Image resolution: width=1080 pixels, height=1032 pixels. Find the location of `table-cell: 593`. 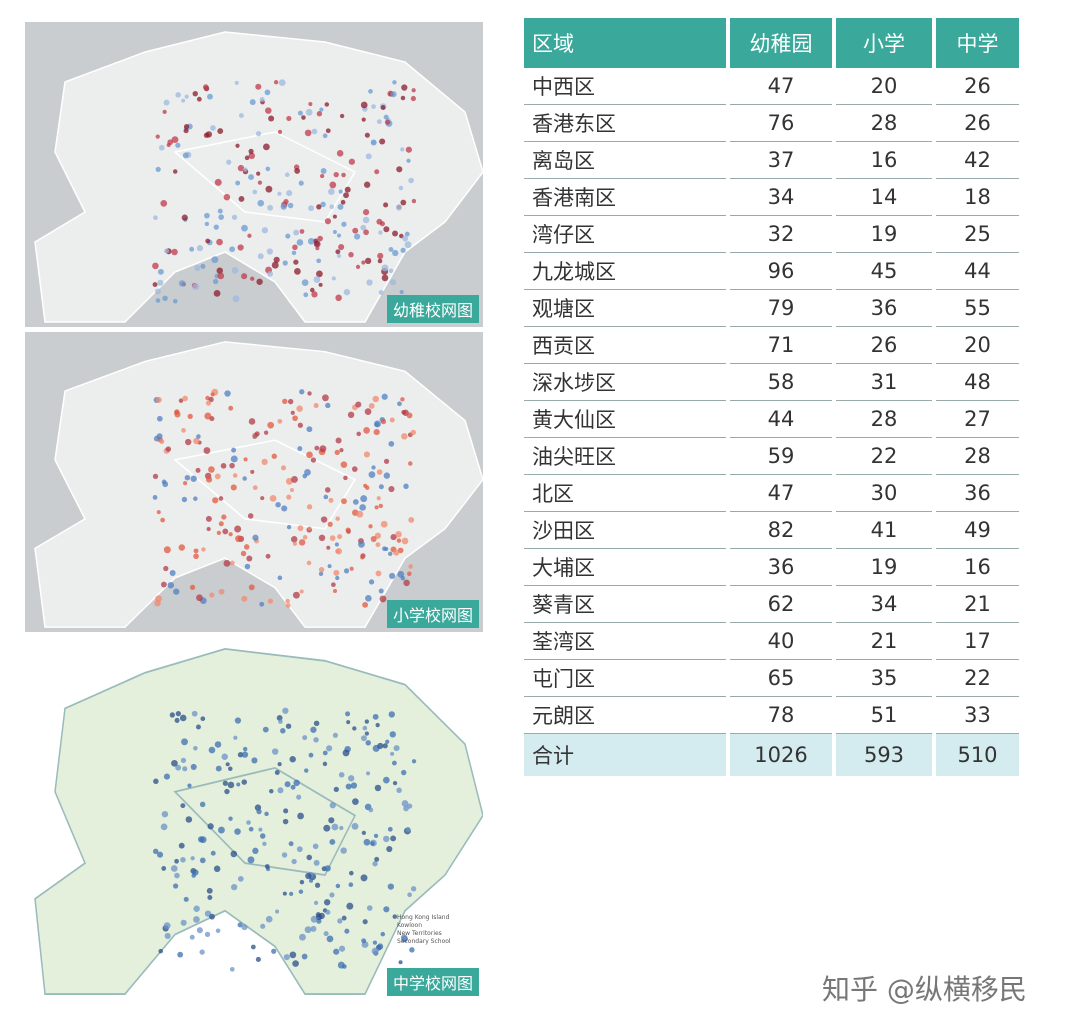

table-cell: 593 is located at coordinates (884, 755).